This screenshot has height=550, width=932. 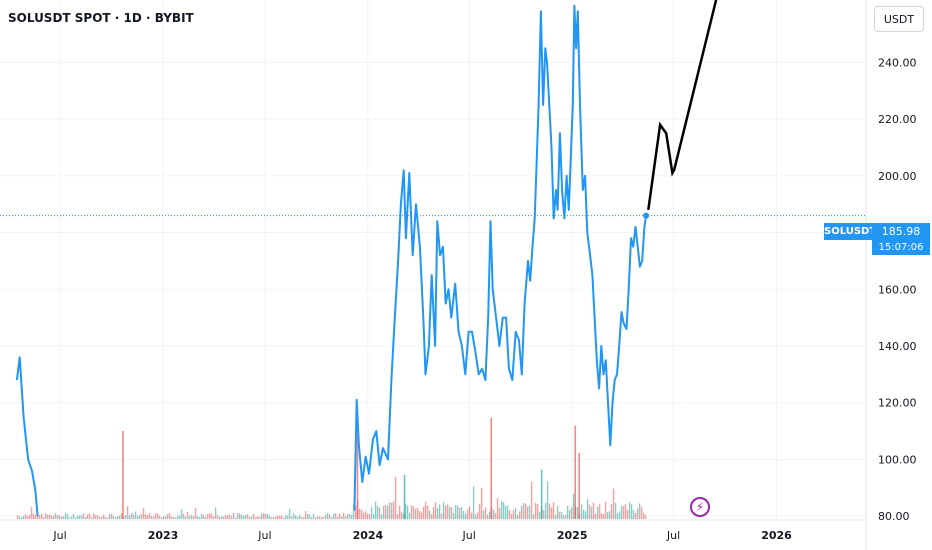 What do you see at coordinates (899, 19) in the screenshot?
I see `currency-button: USDT` at bounding box center [899, 19].